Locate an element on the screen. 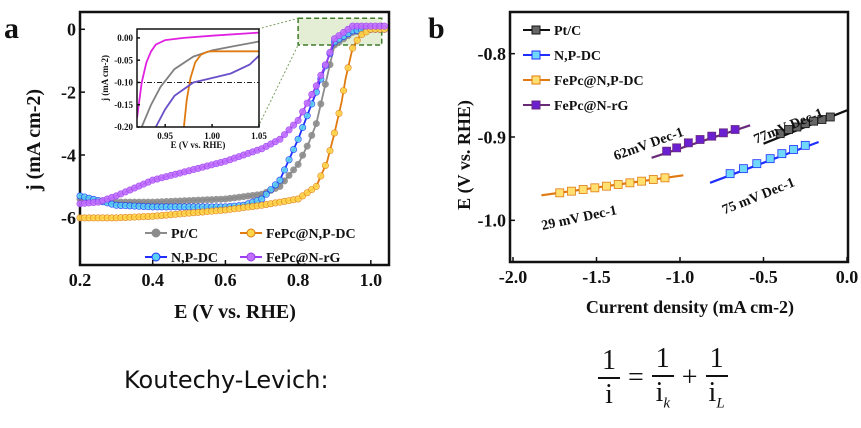 This screenshot has width=861, height=428. x-tick-label: 0.2 is located at coordinates (80, 280).